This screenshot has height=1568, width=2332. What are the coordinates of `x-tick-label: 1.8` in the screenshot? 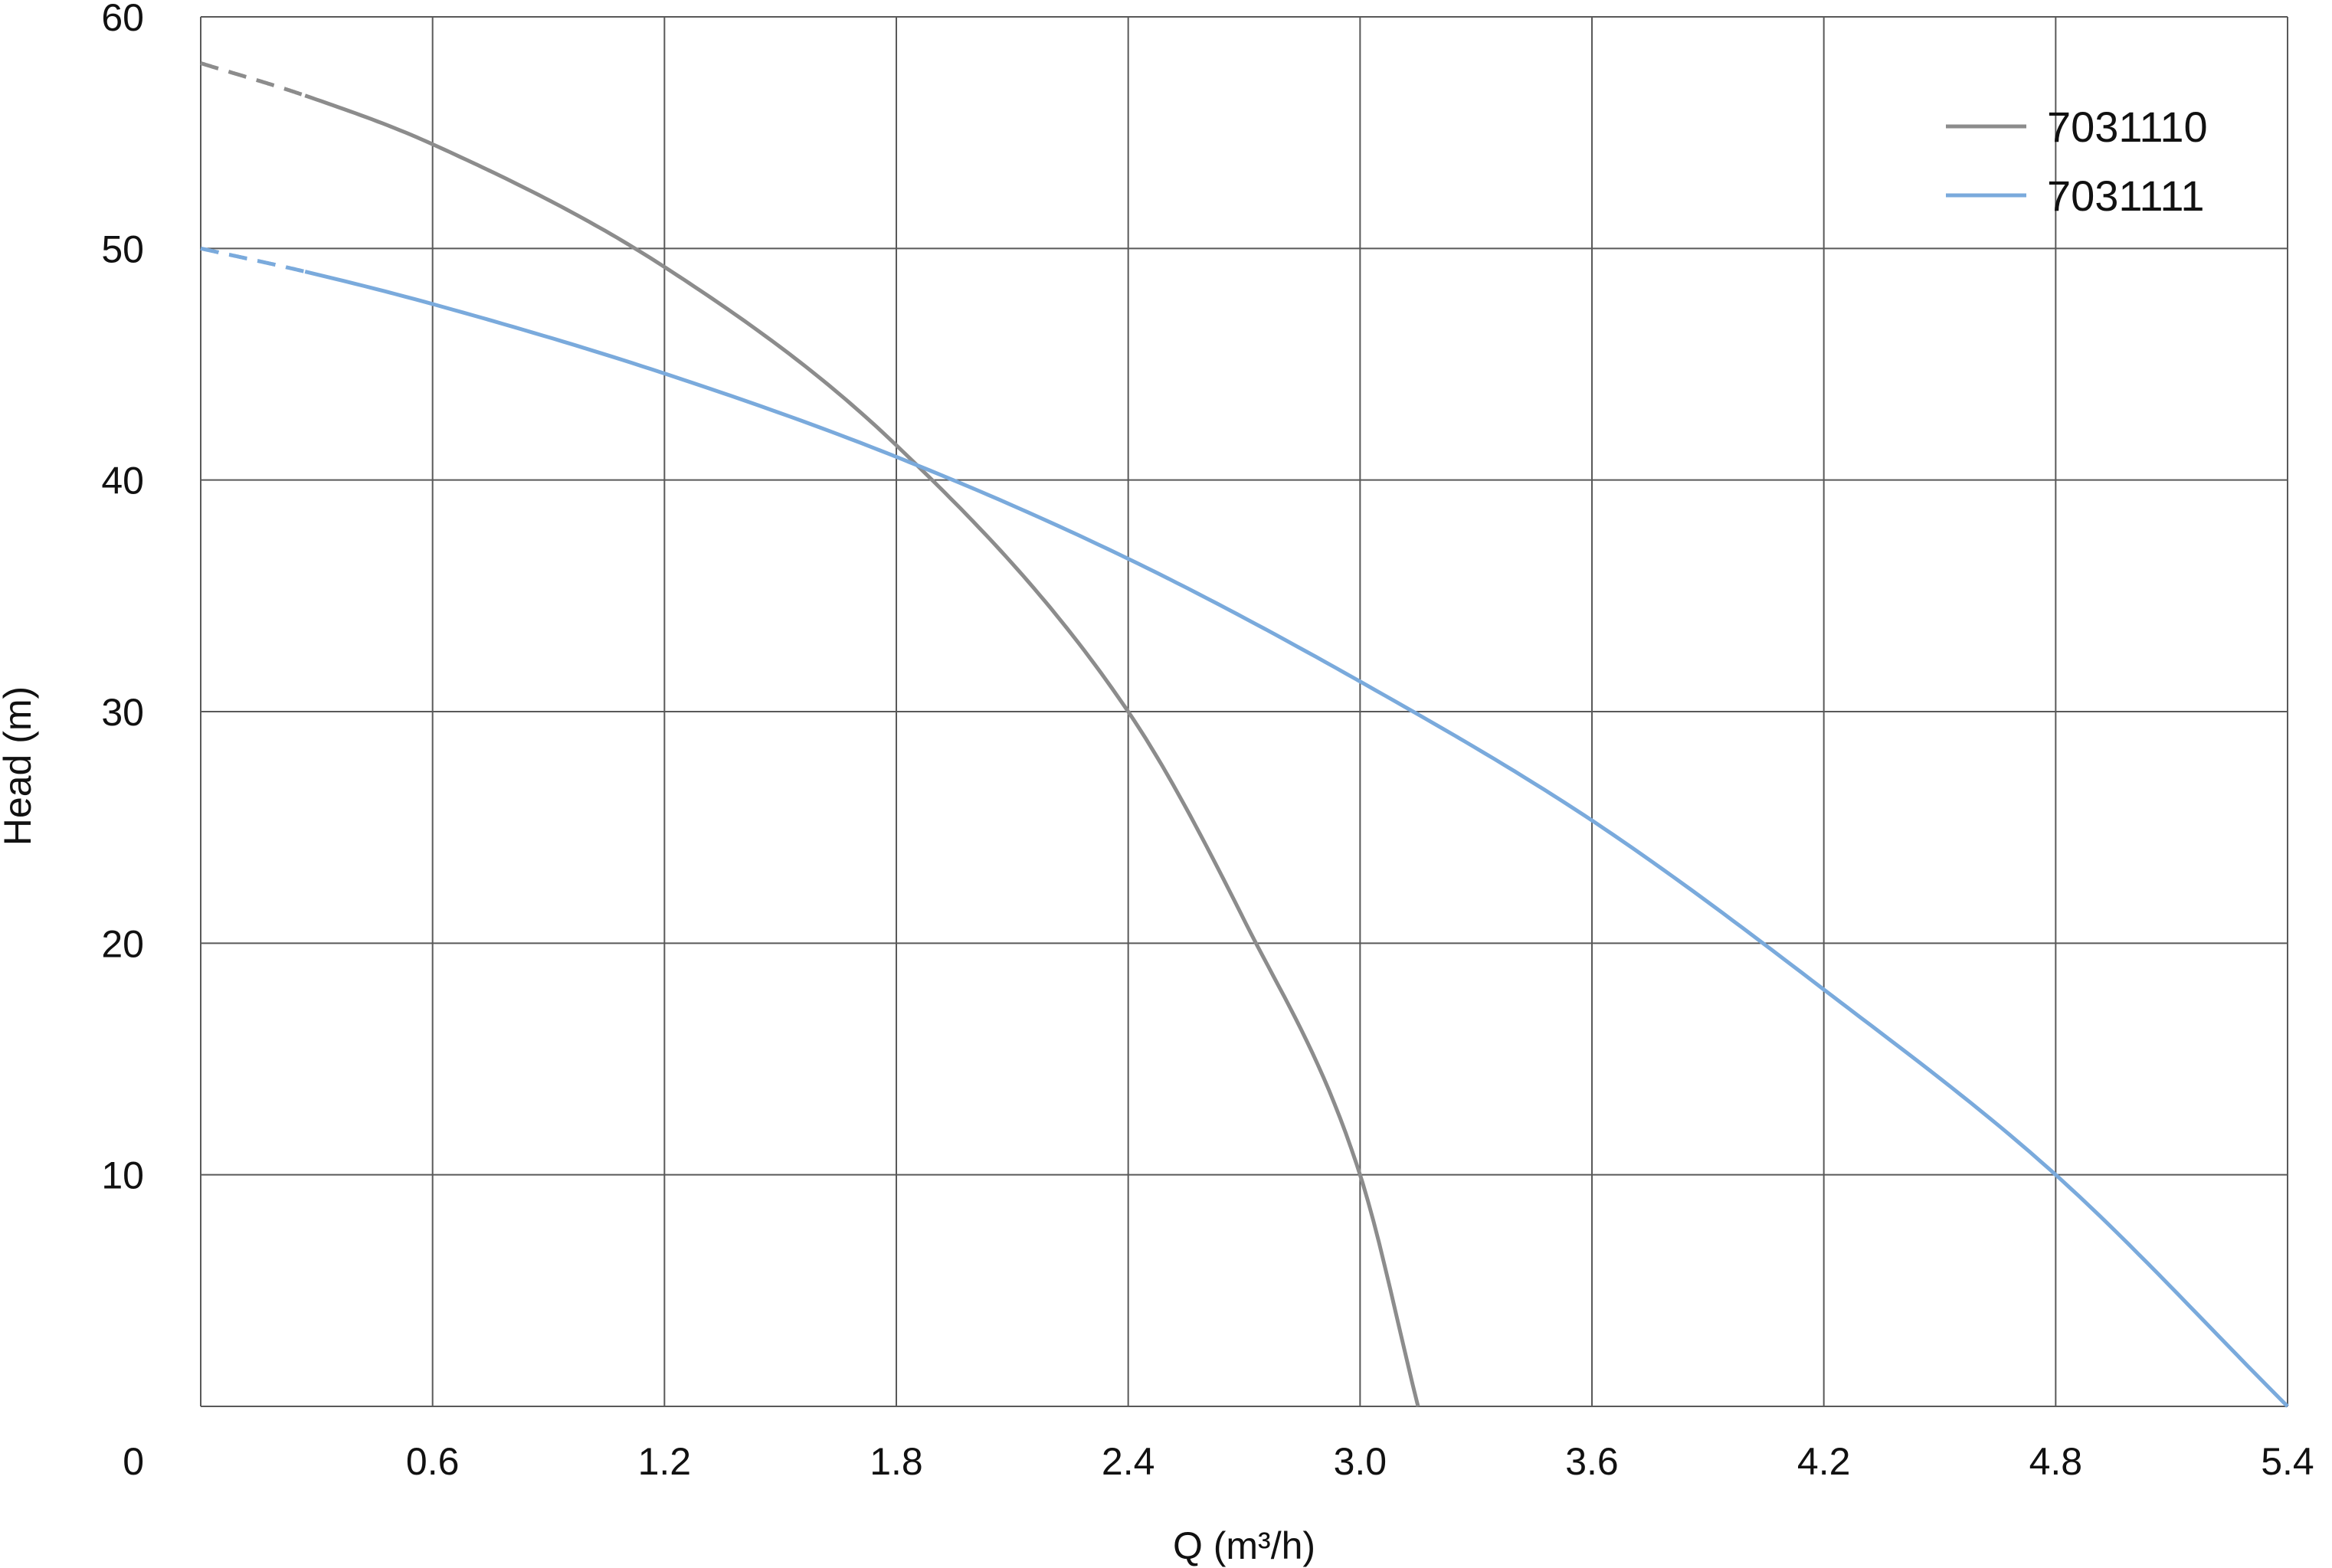 It's located at (896, 1461).